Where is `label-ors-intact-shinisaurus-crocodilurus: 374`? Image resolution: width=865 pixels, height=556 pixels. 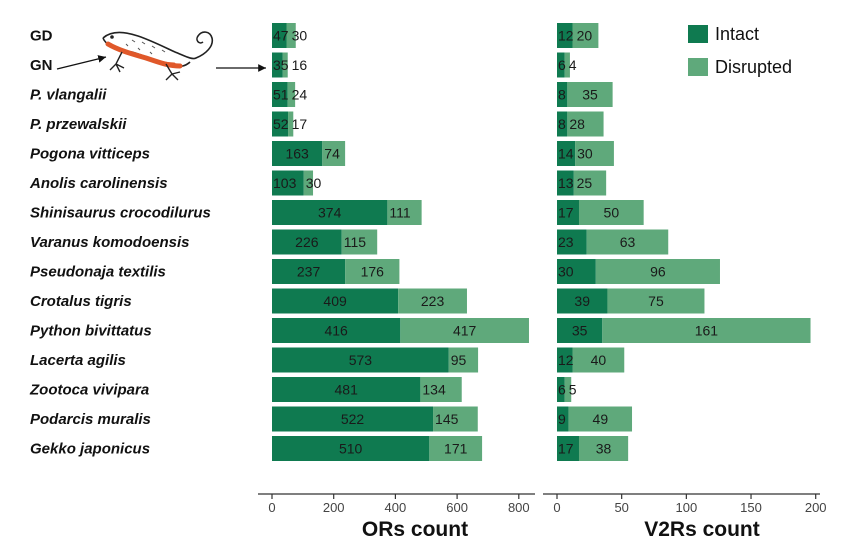 label-ors-intact-shinisaurus-crocodilurus: 374 is located at coordinates (330, 213).